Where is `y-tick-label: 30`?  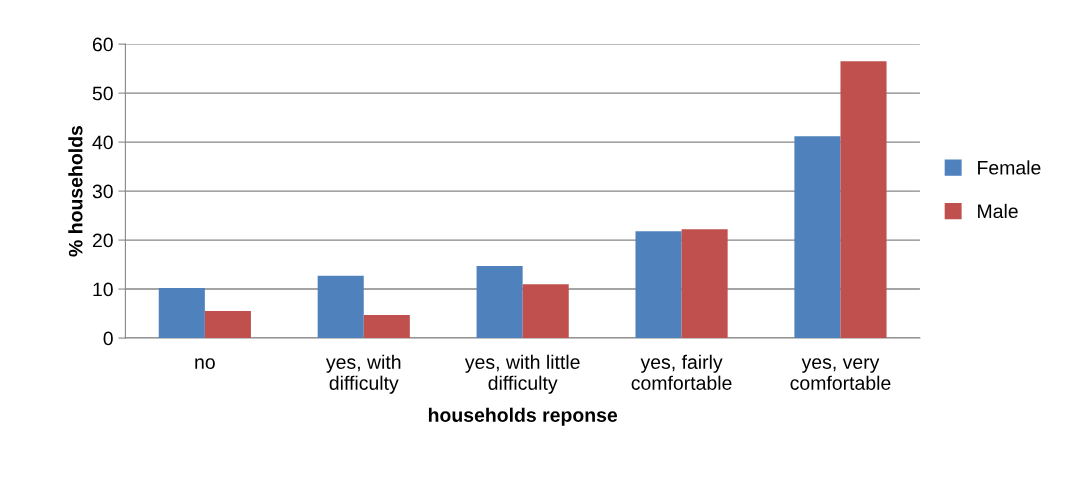 y-tick-label: 30 is located at coordinates (102, 191).